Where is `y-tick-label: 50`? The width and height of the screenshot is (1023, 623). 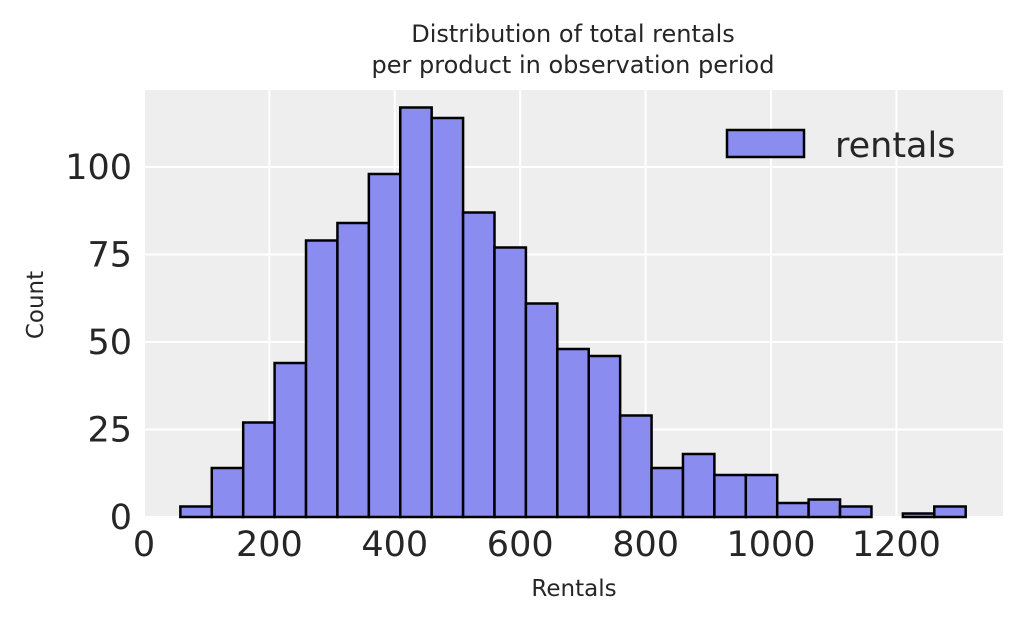 y-tick-label: 50 is located at coordinates (109, 343).